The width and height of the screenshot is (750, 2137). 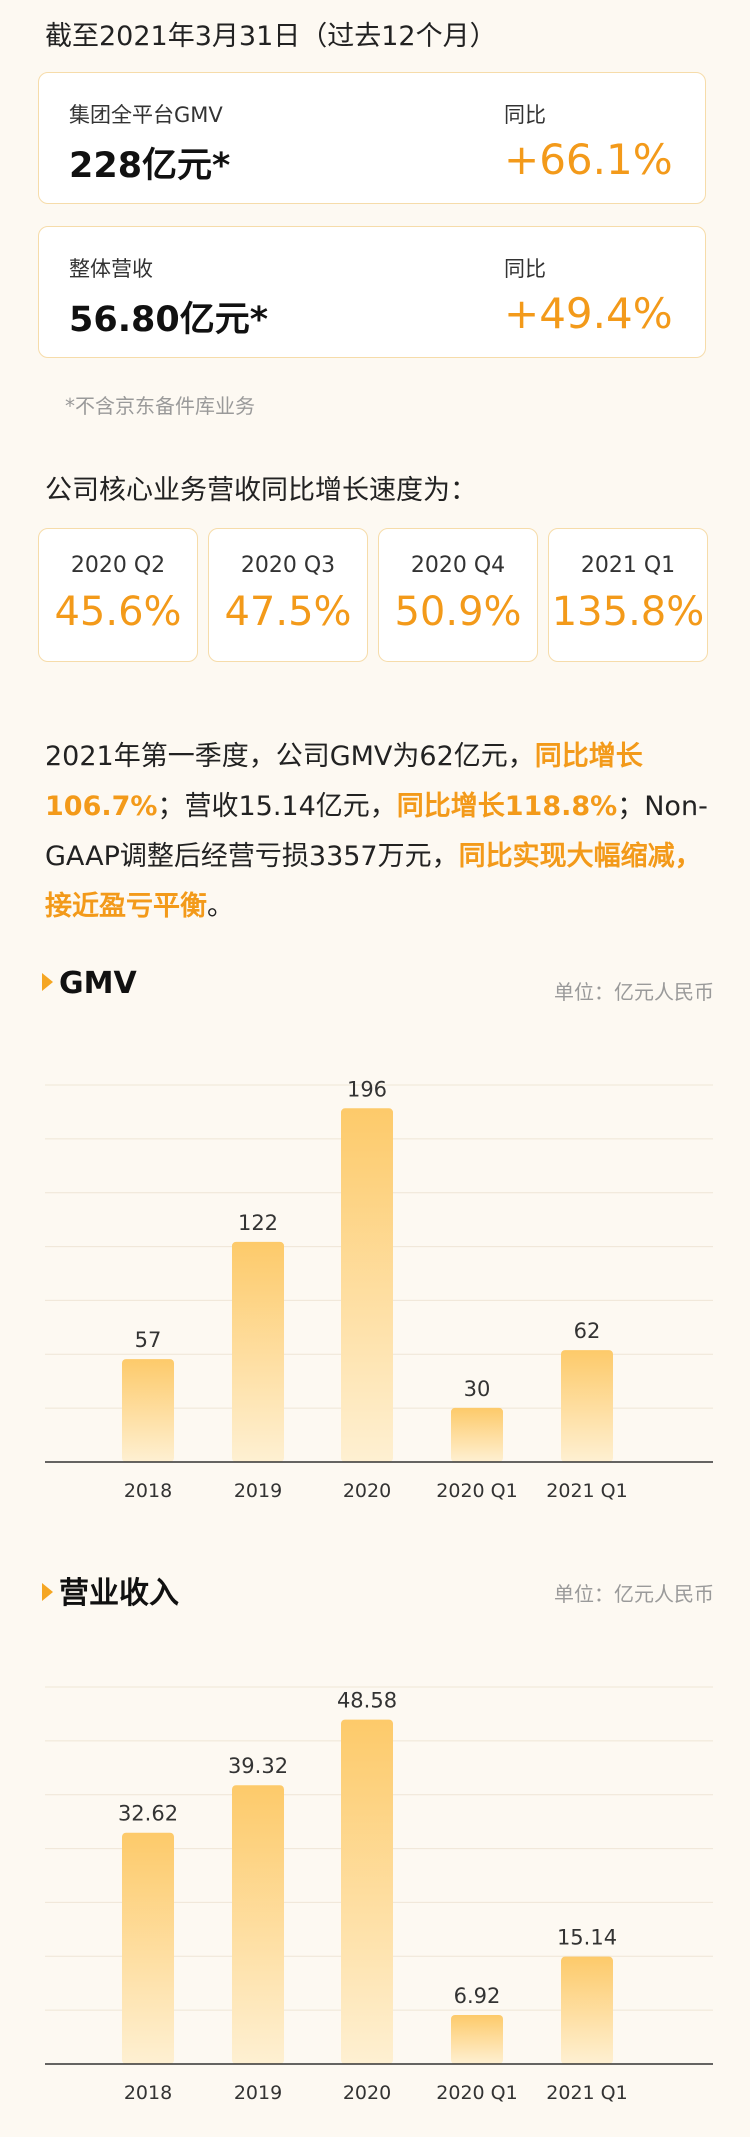 I want to click on growth-quarter: 2020 Q4, so click(x=458, y=565).